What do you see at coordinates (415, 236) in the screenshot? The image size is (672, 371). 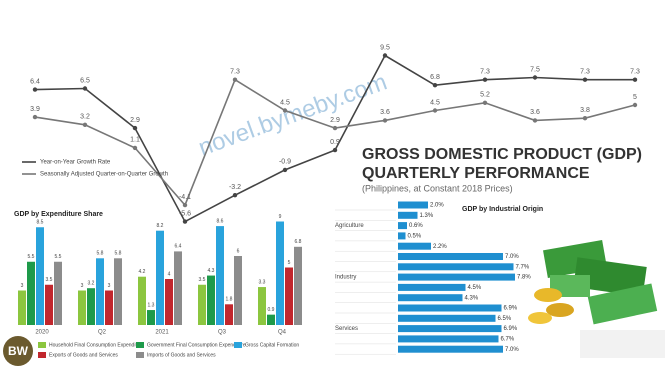 I see `bar-label: 0.5%` at bounding box center [415, 236].